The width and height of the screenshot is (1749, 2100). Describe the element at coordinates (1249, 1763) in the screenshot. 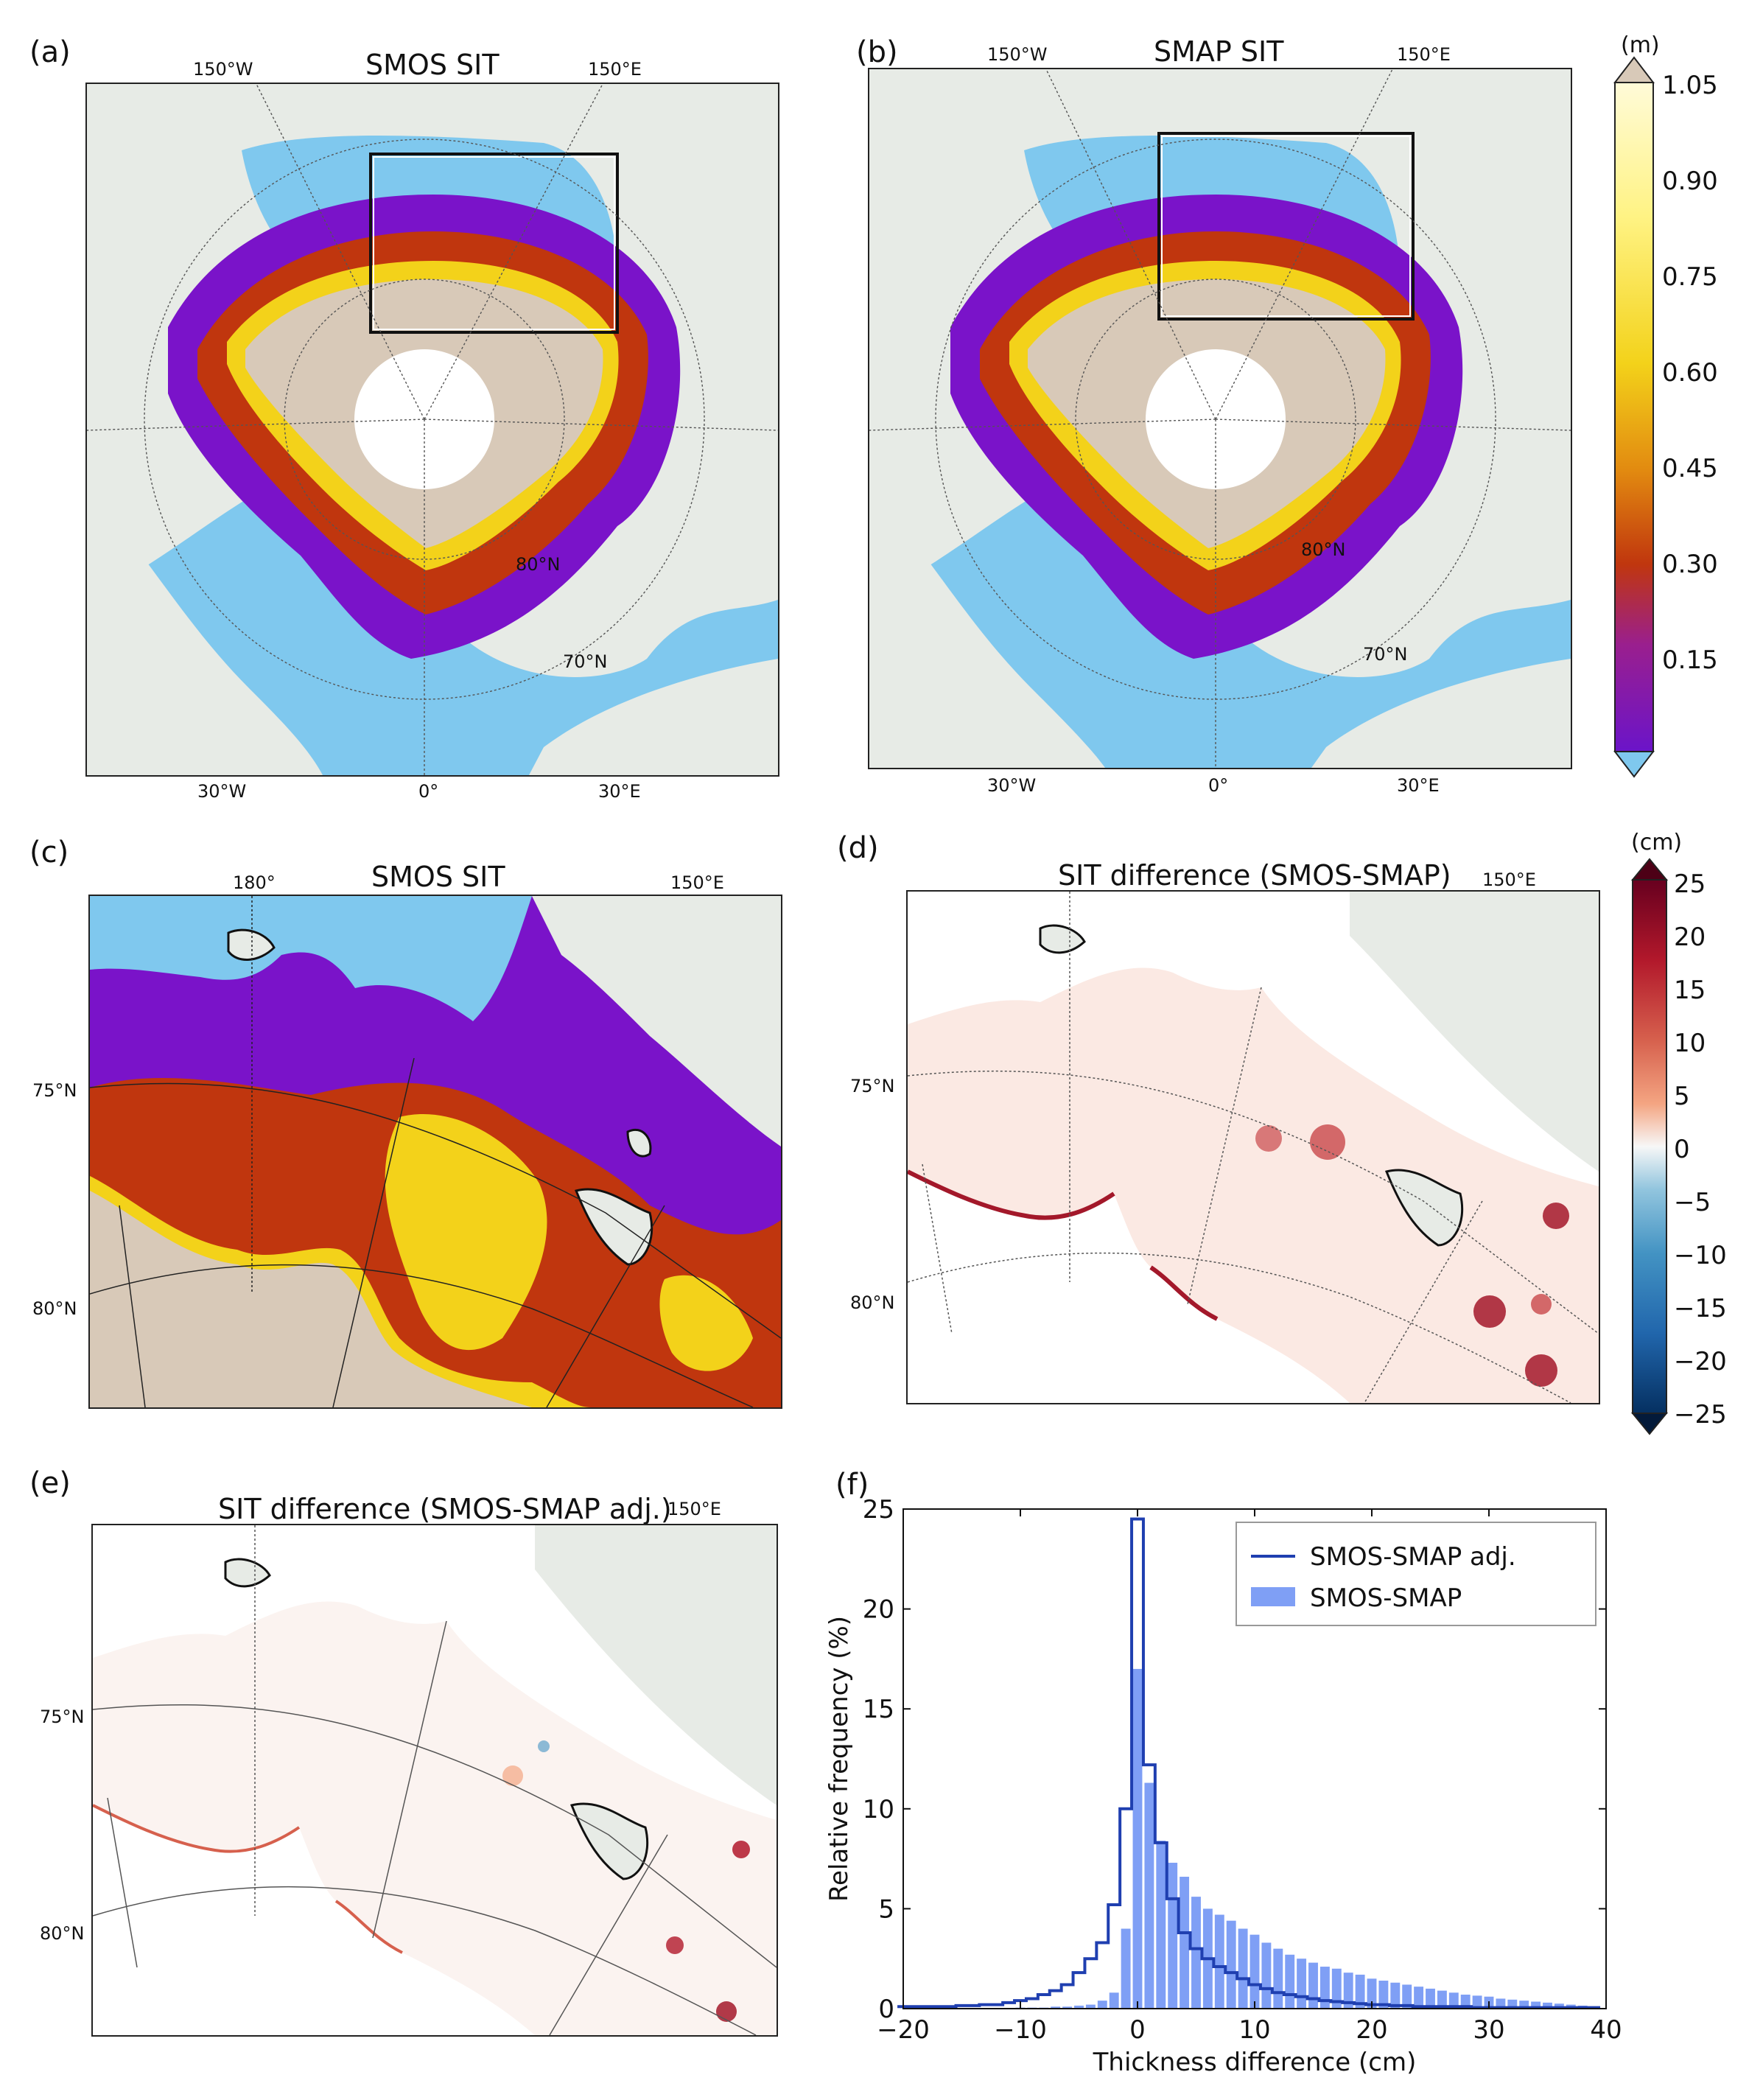

I see `histogram-step-line` at that location.